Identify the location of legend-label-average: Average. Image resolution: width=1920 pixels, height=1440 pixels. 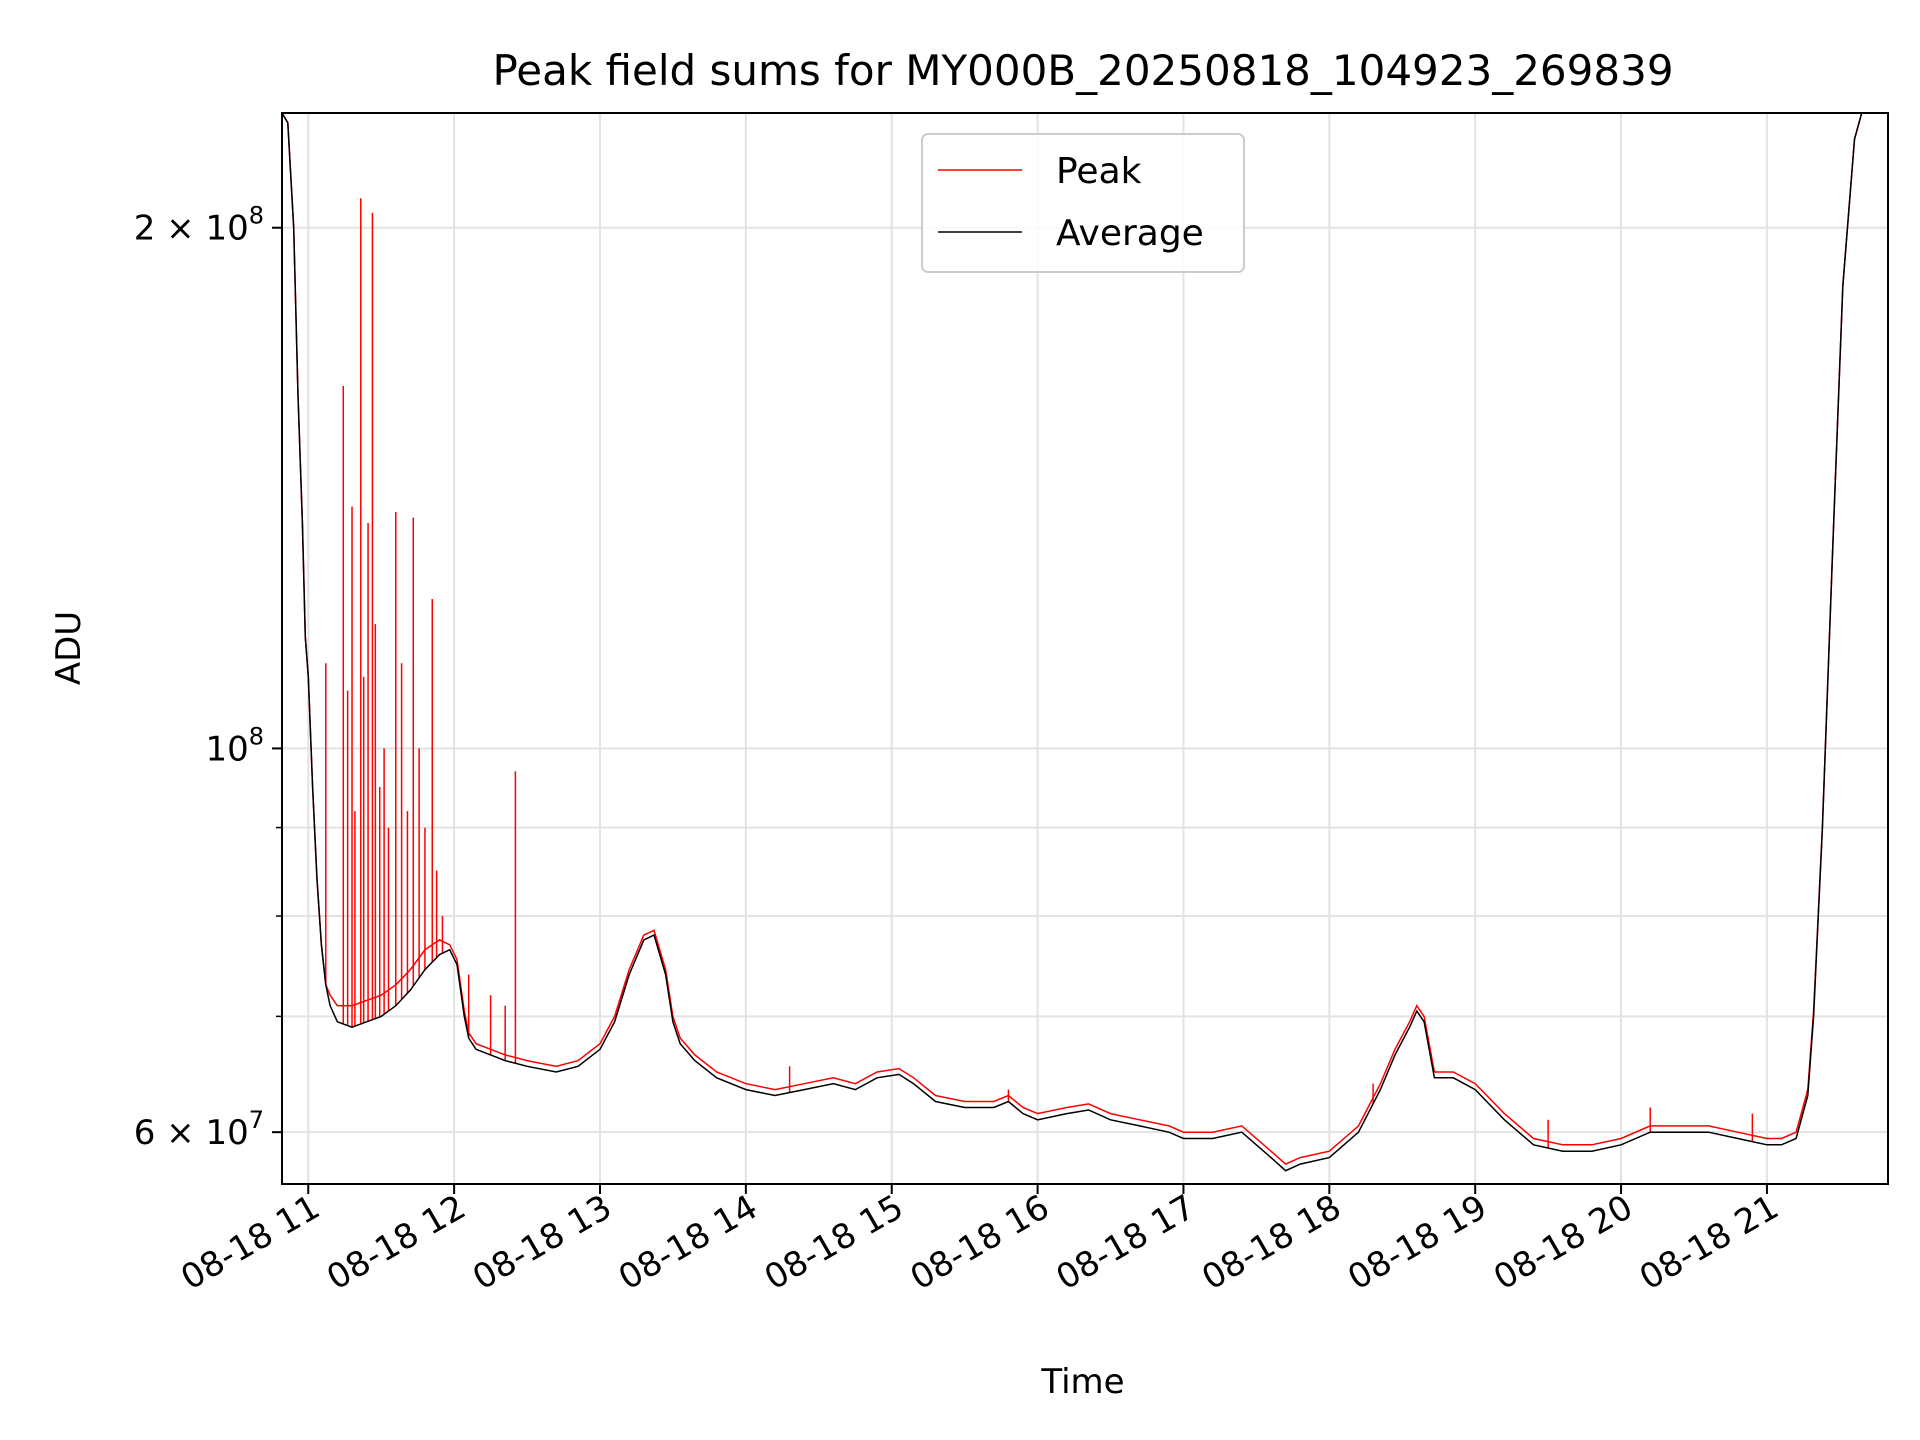
(1130, 233).